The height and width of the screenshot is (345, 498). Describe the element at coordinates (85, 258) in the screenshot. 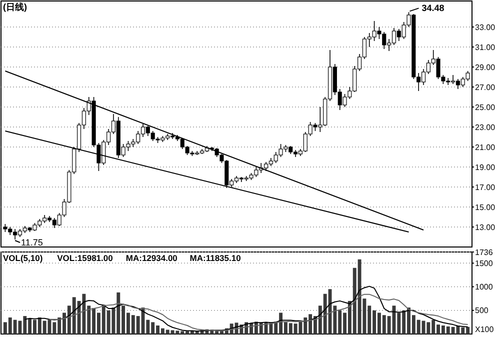

I see `annotation: VOL:15981.00` at that location.